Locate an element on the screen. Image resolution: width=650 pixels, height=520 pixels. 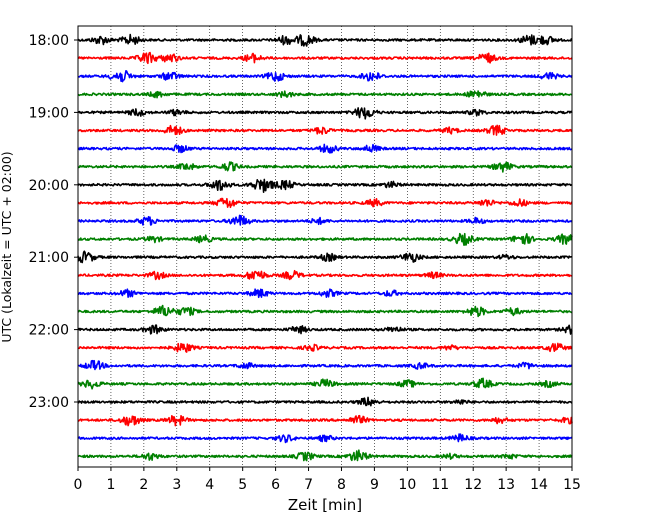
y-tick-label: 19:00 is located at coordinates (49, 113).